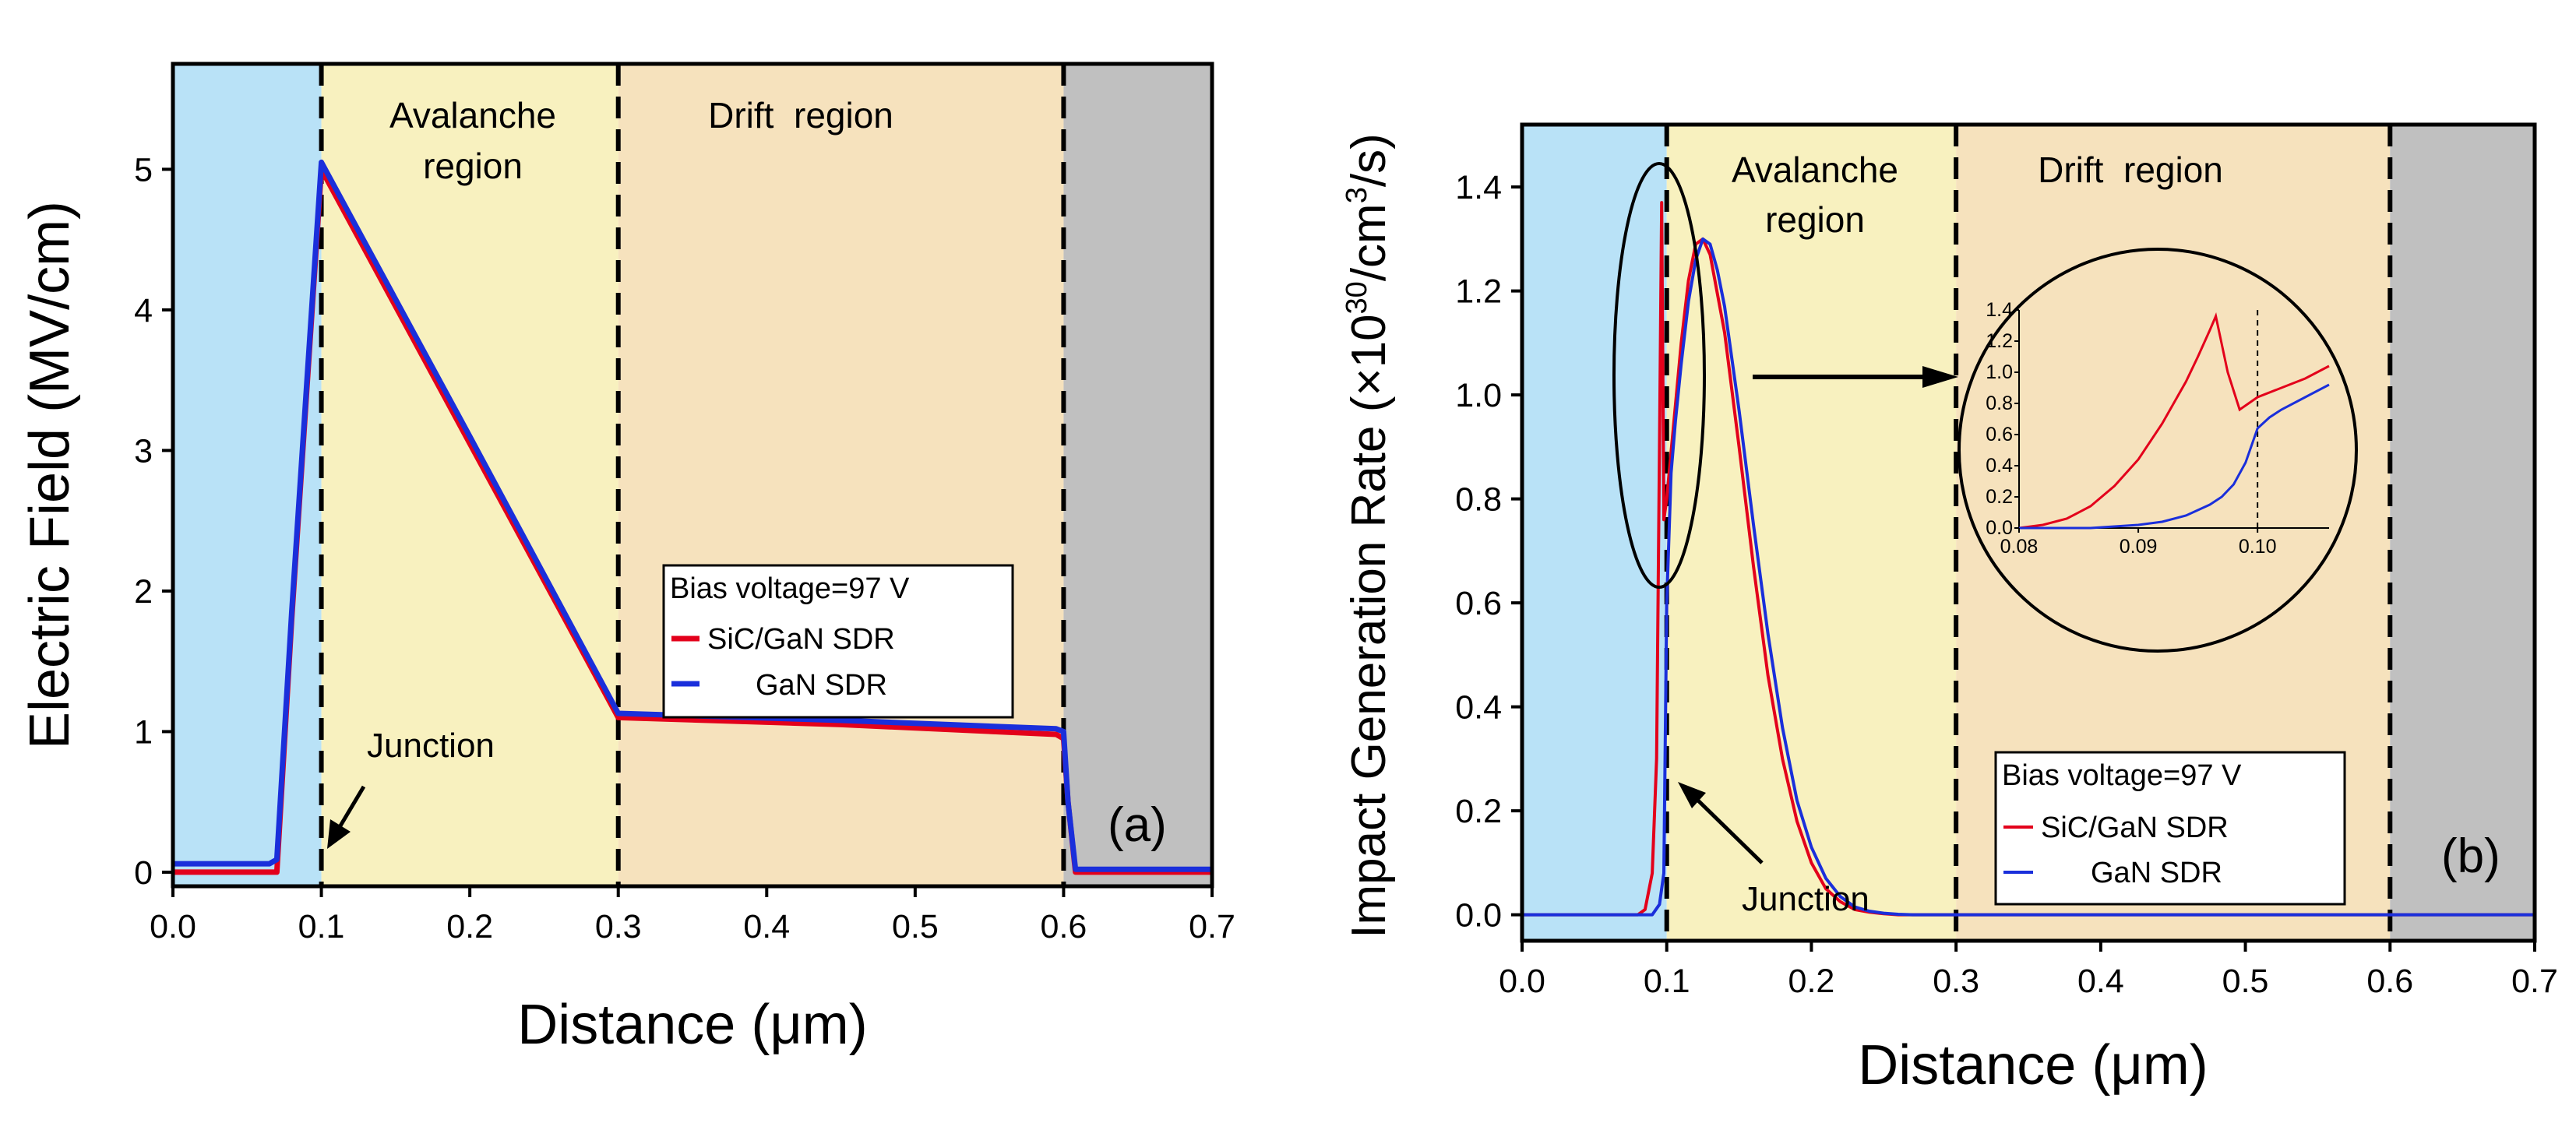 The width and height of the screenshot is (2576, 1123). I want to click on panel-b-y-tick-label-0: 0.0, so click(1478, 916).